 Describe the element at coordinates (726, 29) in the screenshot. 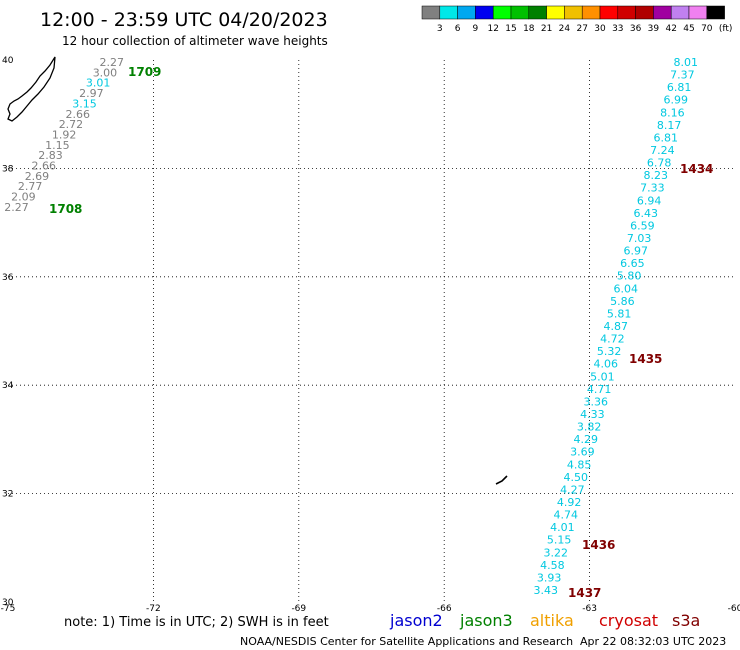

I see `legend-unit: (ft)` at that location.